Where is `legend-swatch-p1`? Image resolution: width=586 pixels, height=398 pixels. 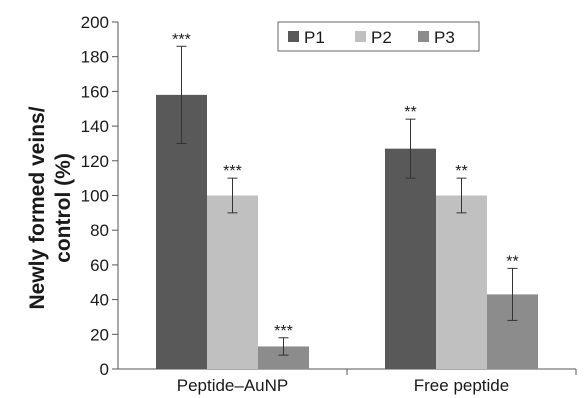
legend-swatch-p1 is located at coordinates (293, 36).